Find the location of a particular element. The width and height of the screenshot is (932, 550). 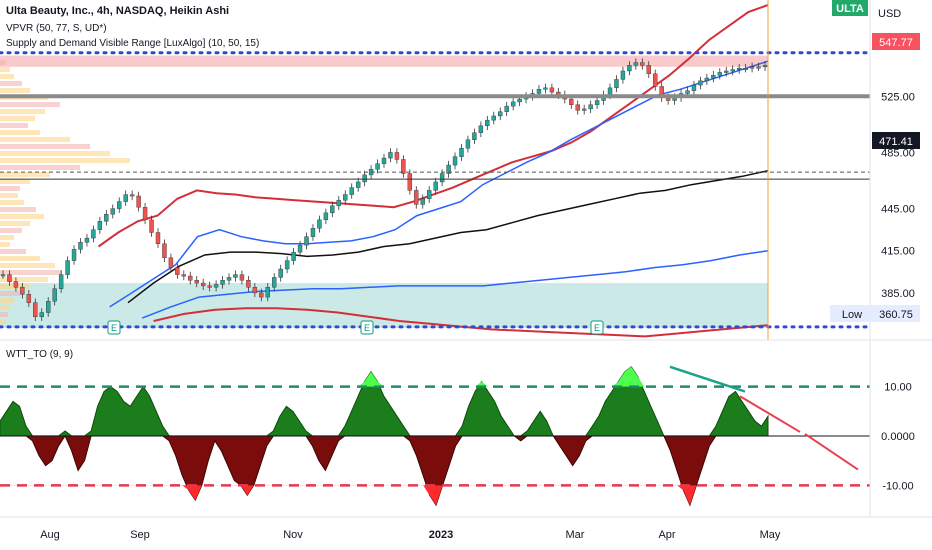

oscillator-label: WTT_TO (9, 9) is located at coordinates (39, 354).